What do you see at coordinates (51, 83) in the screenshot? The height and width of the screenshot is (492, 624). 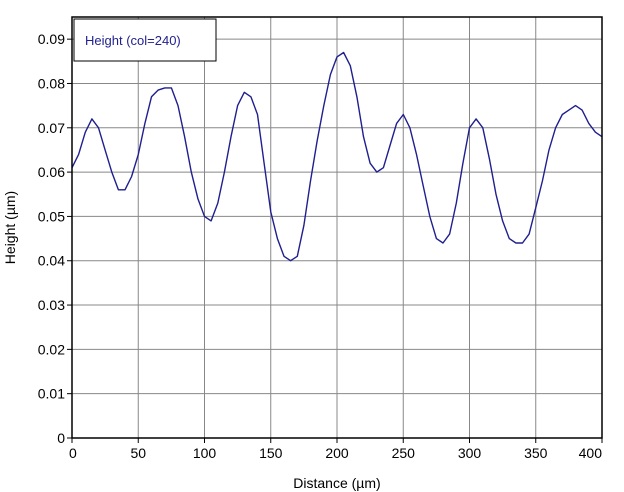 I see `y-tick-label: 0.08` at bounding box center [51, 83].